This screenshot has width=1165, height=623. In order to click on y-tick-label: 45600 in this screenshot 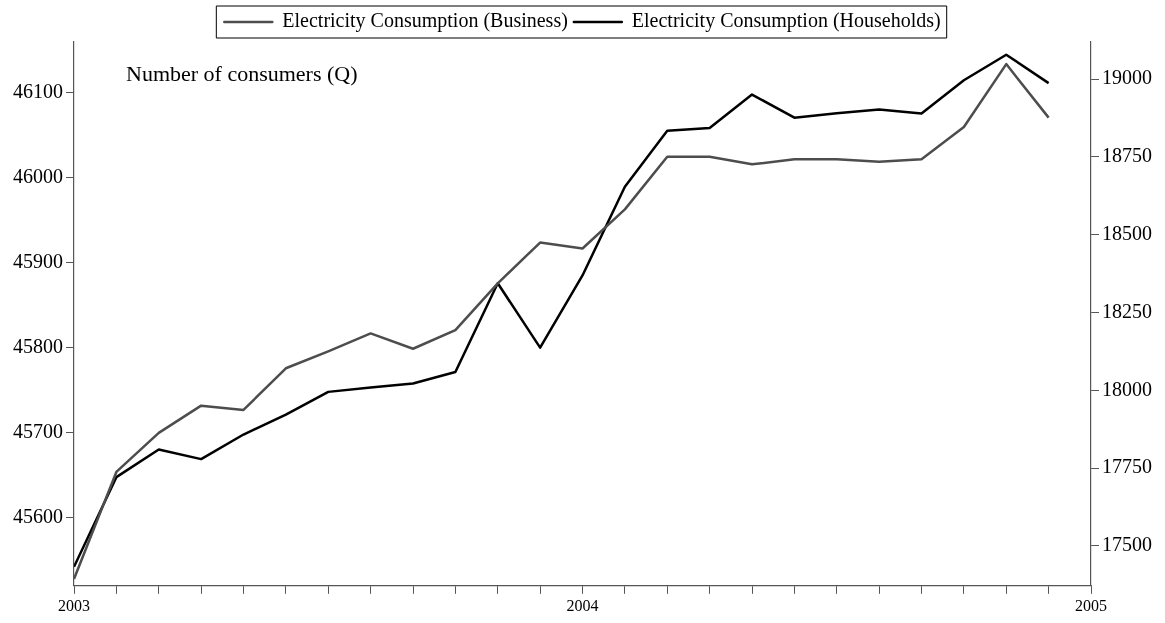, I will do `click(38, 516)`.